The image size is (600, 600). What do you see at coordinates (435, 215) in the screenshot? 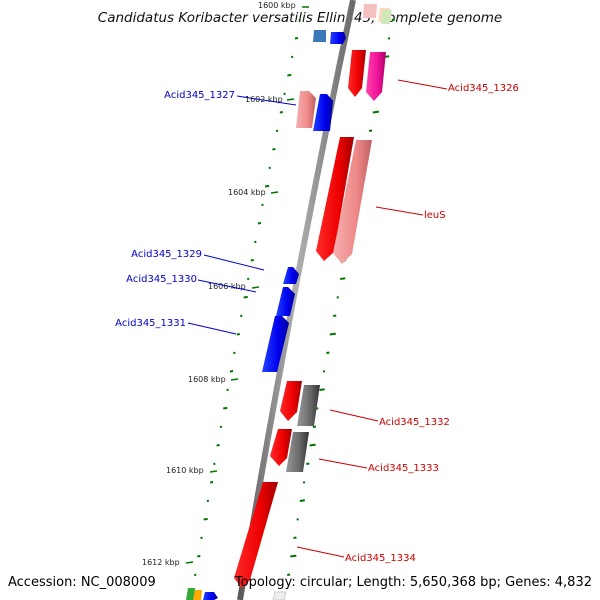
I see `label-leus: leuS` at bounding box center [435, 215].